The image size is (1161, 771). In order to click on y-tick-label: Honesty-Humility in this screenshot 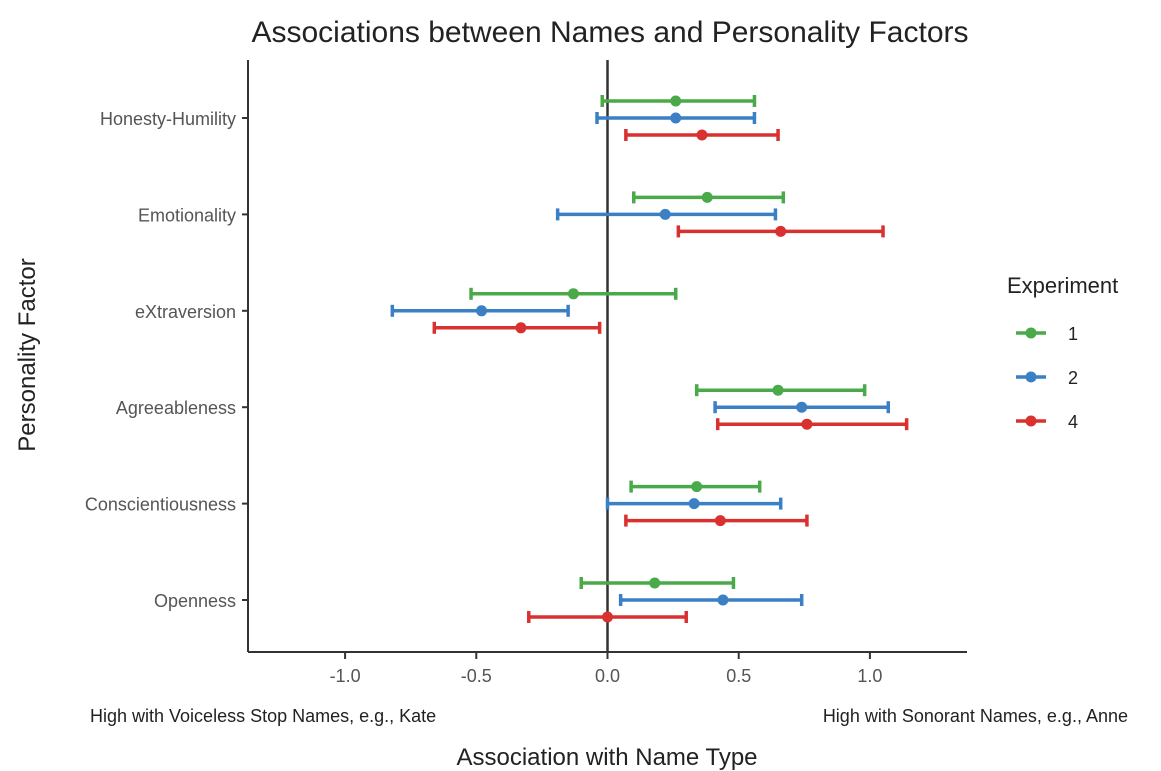, I will do `click(168, 119)`.